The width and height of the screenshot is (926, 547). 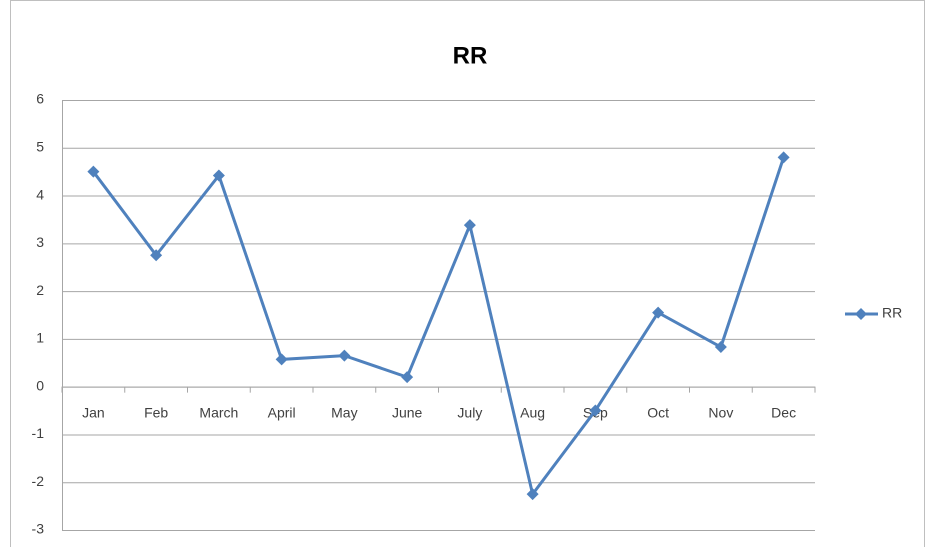 What do you see at coordinates (861, 314) in the screenshot?
I see `legend-marker` at bounding box center [861, 314].